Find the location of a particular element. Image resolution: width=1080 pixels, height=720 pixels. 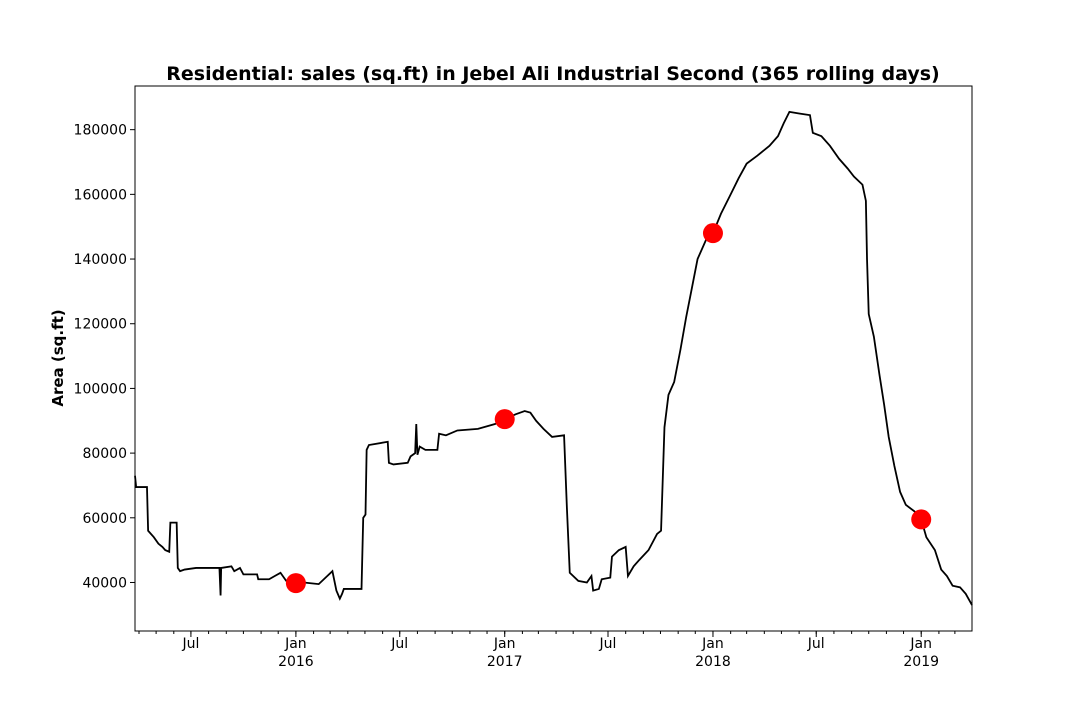

y-tick-label: 160000 is located at coordinates (100, 195).